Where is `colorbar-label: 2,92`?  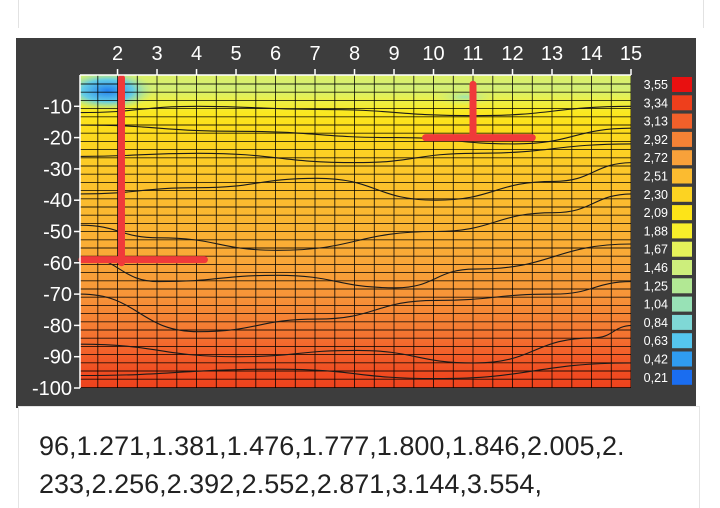
colorbar-label: 2,92 is located at coordinates (656, 140).